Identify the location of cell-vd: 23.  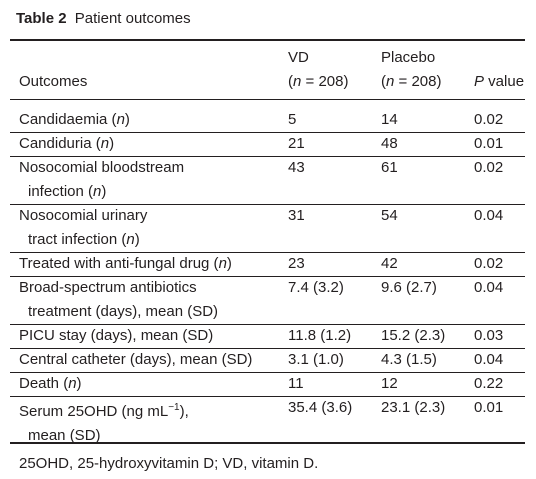
(296, 263).